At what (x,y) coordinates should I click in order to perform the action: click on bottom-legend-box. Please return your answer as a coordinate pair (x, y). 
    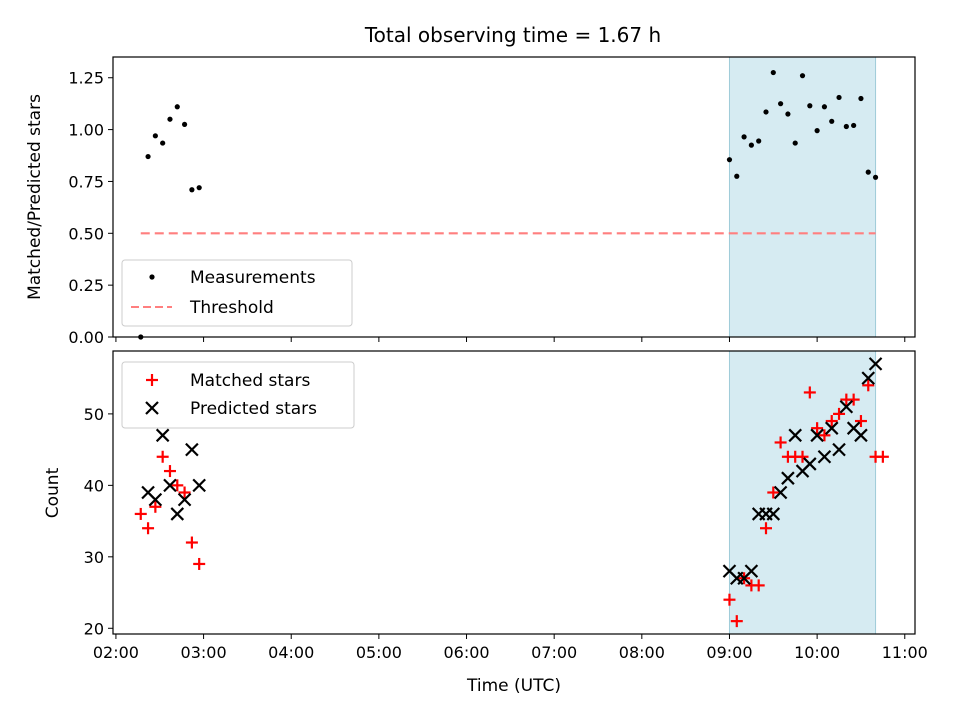
    Looking at the image, I should click on (238, 395).